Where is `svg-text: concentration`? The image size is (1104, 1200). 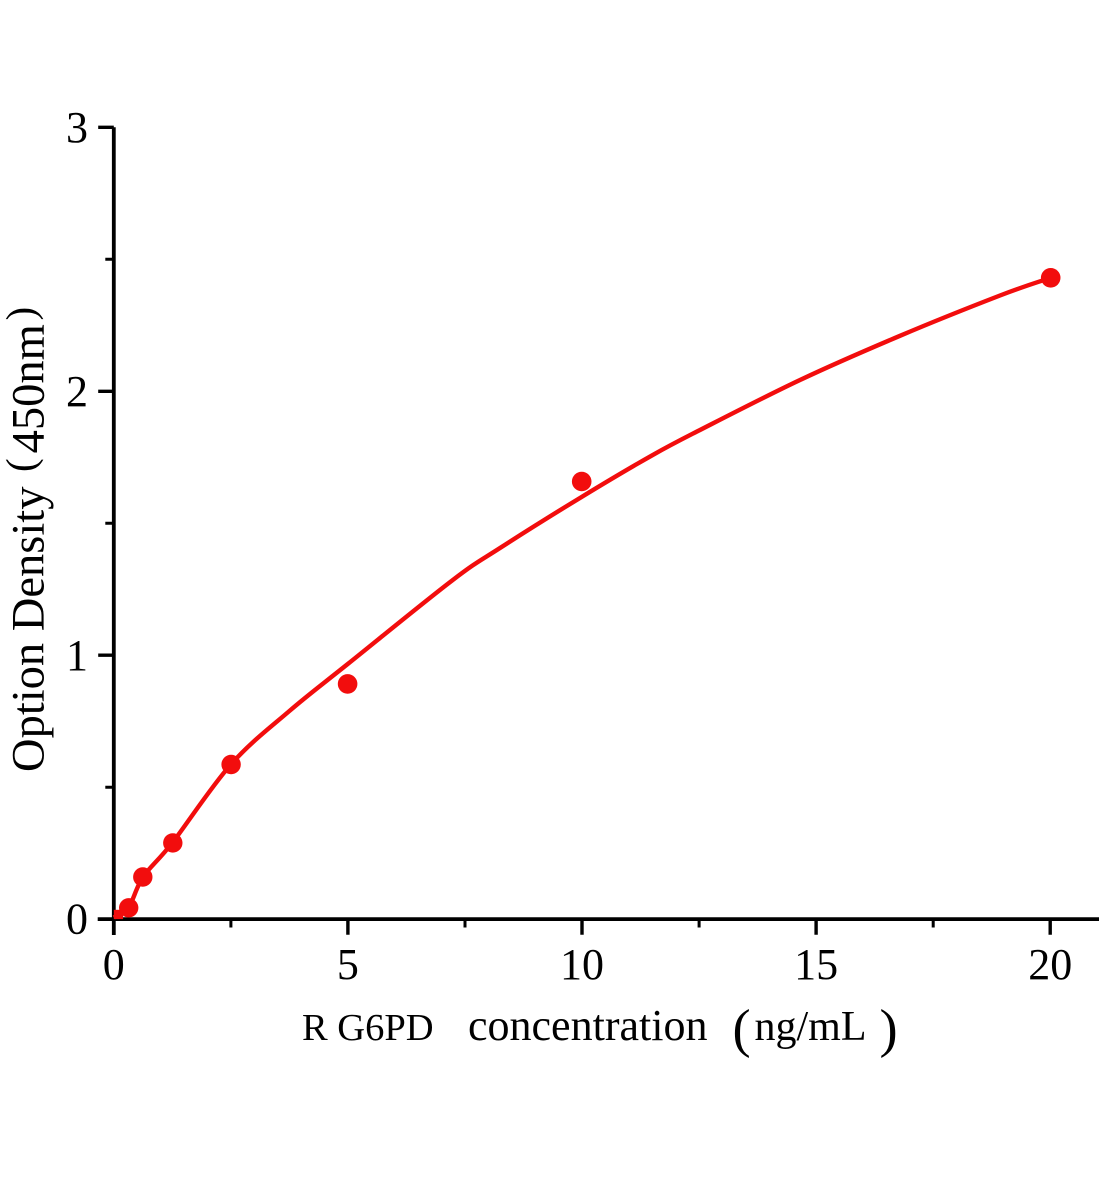 svg-text: concentration is located at coordinates (587, 1025).